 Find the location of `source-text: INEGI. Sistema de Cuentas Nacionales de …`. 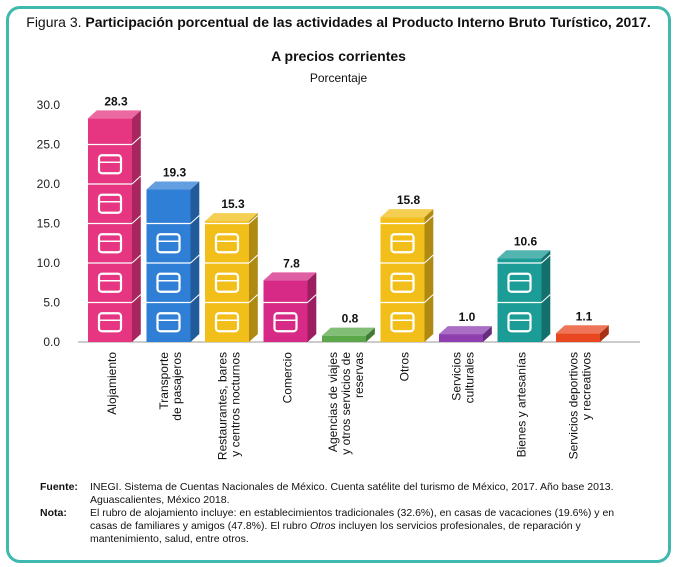

source-text: INEGI. Sistema de Cuentas Nacionales de … is located at coordinates (352, 493).